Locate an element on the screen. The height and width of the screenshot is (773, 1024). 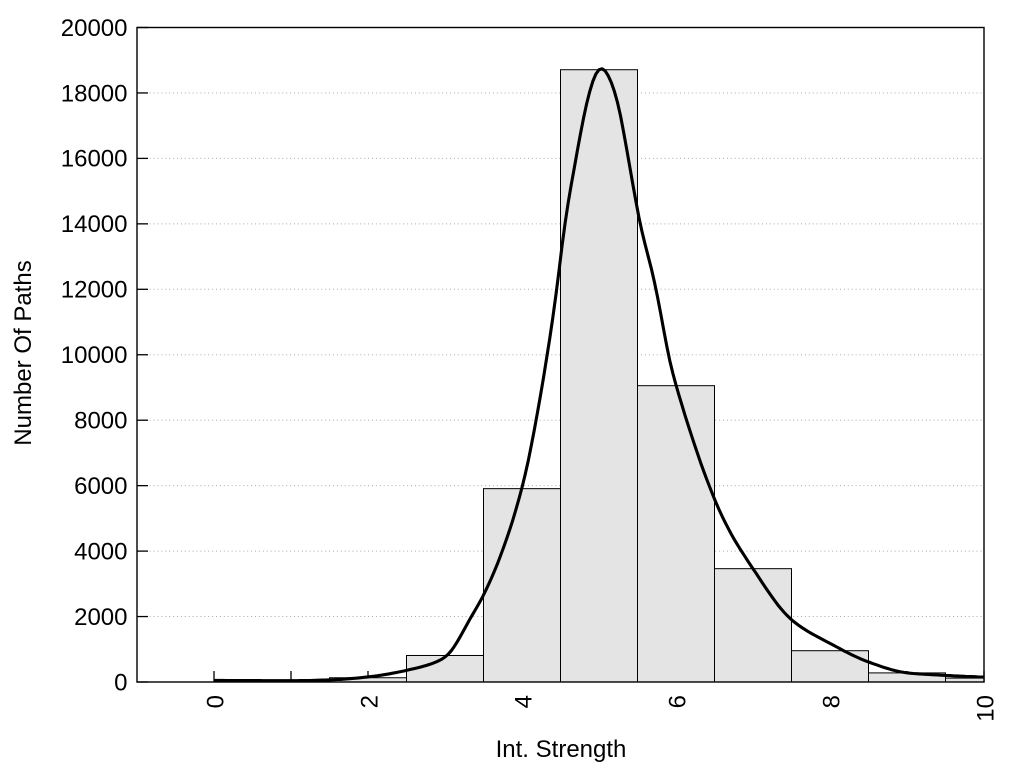
svg-text: Number Of Paths is located at coordinates (23, 352).